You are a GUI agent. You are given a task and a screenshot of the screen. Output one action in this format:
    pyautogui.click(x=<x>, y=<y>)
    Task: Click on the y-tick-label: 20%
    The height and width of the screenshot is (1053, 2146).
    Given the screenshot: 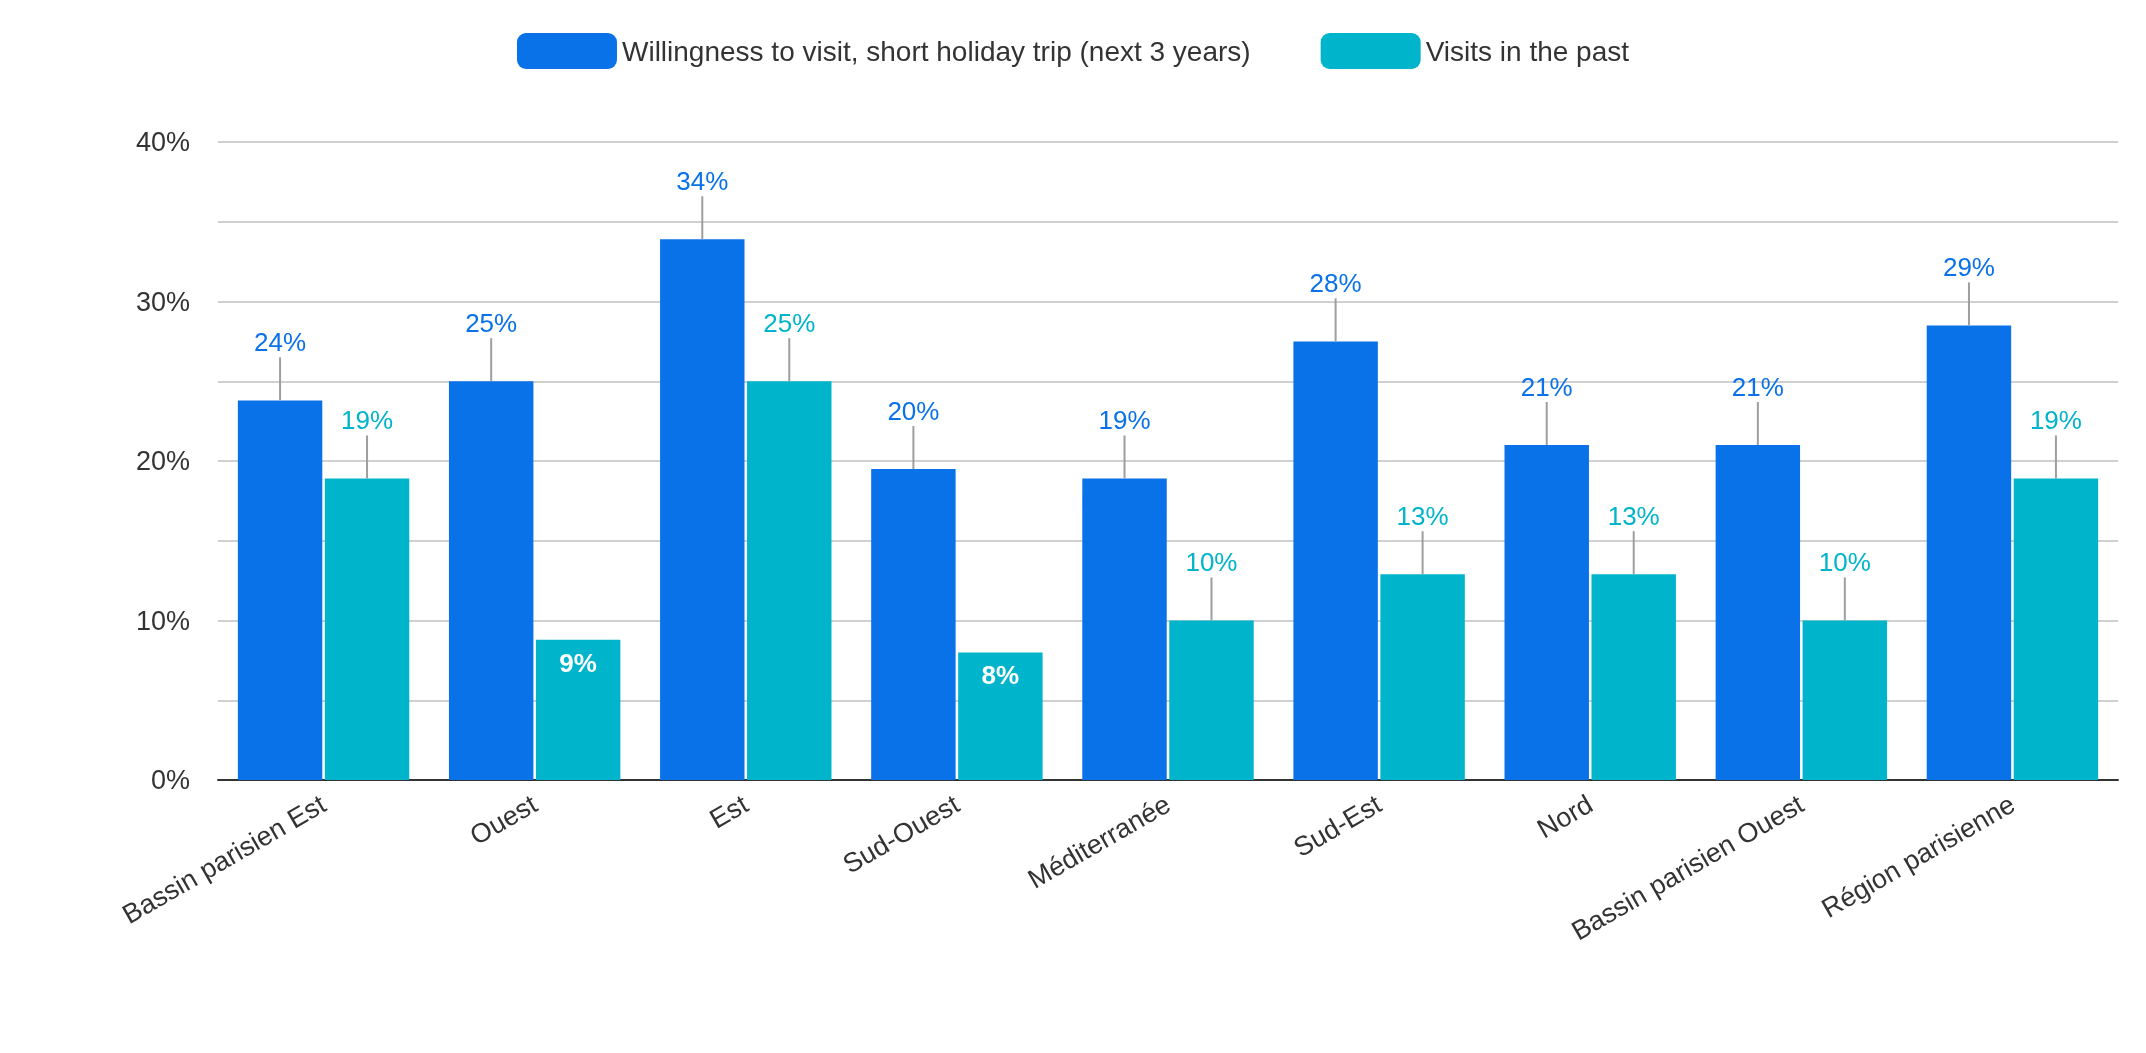 What is the action you would take?
    pyautogui.click(x=162, y=461)
    